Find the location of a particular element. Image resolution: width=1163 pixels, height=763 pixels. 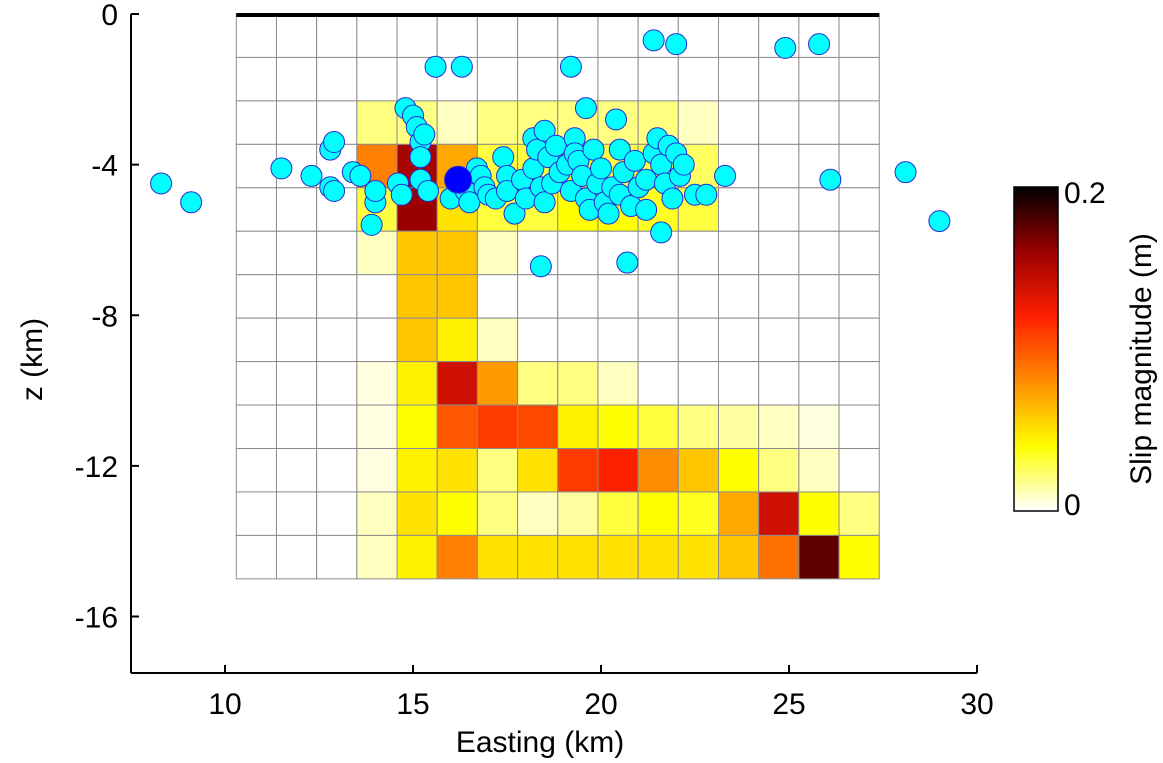

x-tick-label: 30 is located at coordinates (976, 704).